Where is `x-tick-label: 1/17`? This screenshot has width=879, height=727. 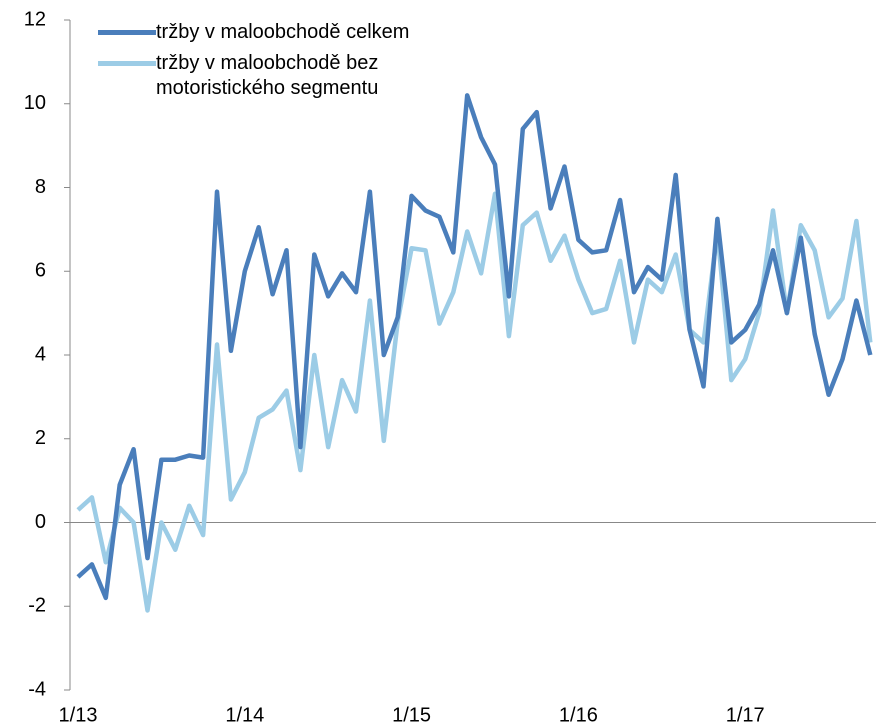
x-tick-label: 1/17 is located at coordinates (745, 715).